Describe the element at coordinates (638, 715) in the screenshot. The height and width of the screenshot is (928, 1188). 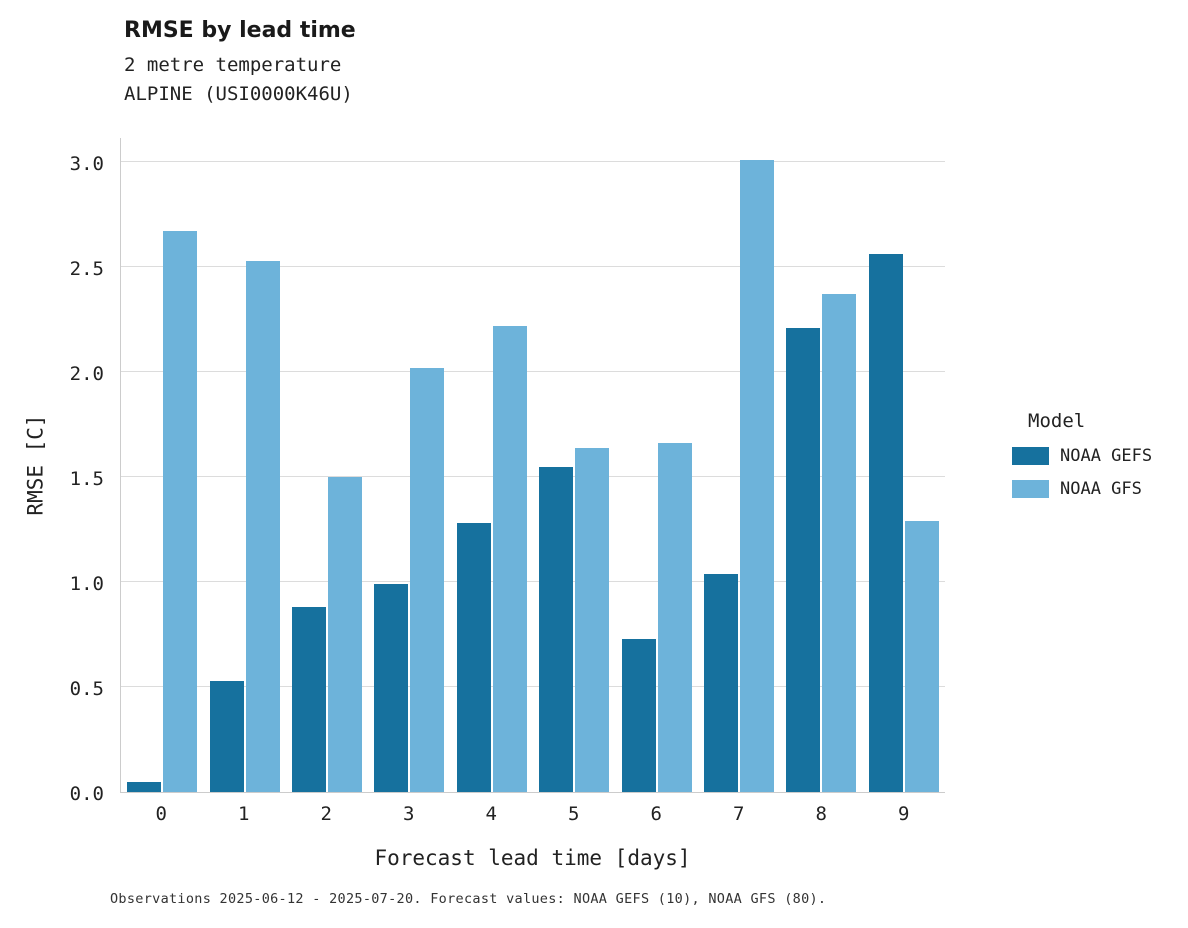
I see `bar-noaa-gefs-lead6` at that location.